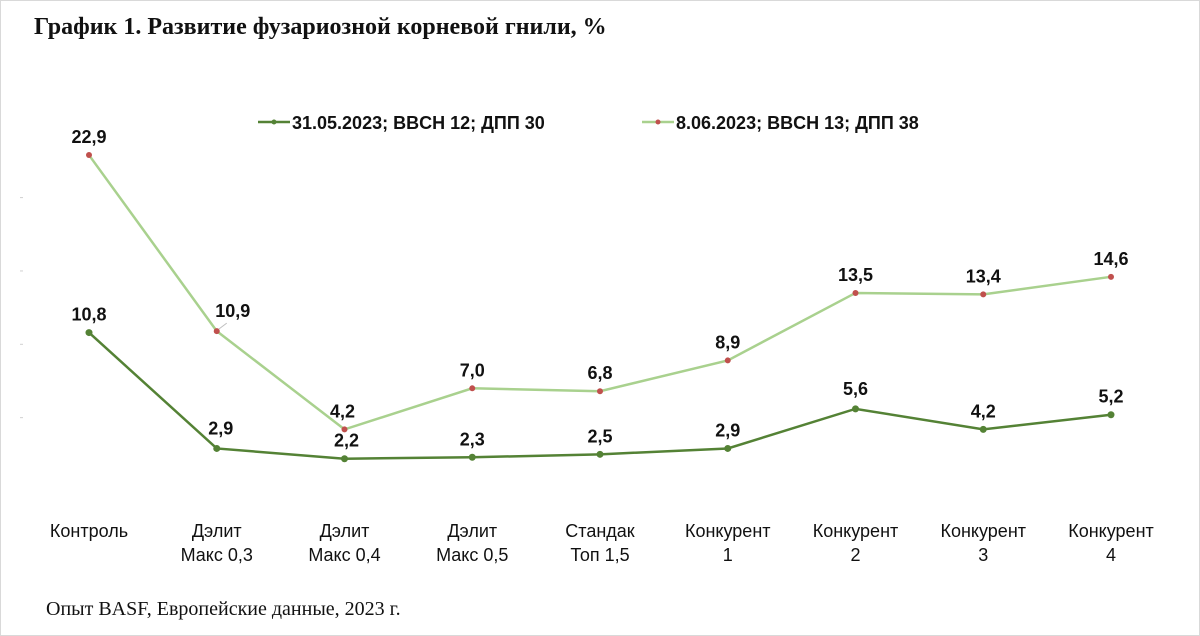 This screenshot has height=636, width=1200. What do you see at coordinates (1110, 259) in the screenshot?
I see `data-label-series-2: 14,6` at bounding box center [1110, 259].